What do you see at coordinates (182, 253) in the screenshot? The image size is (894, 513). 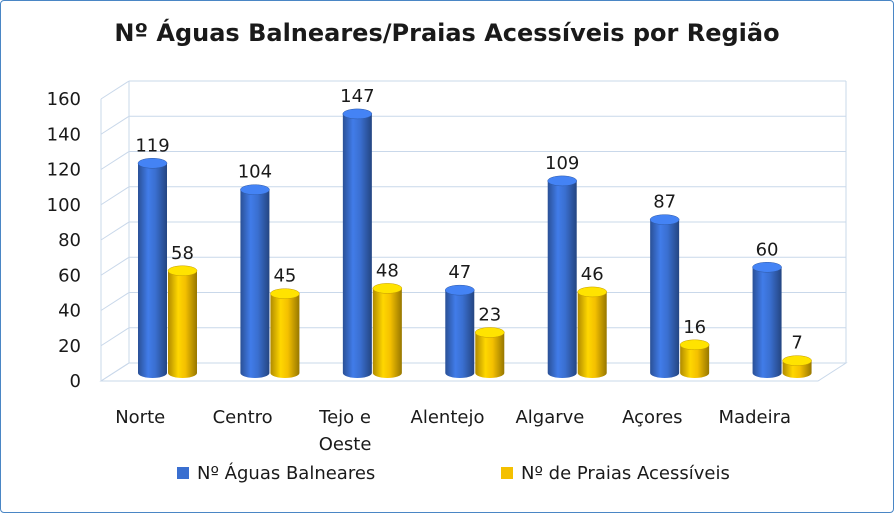 I see `data-label: 58` at bounding box center [182, 253].